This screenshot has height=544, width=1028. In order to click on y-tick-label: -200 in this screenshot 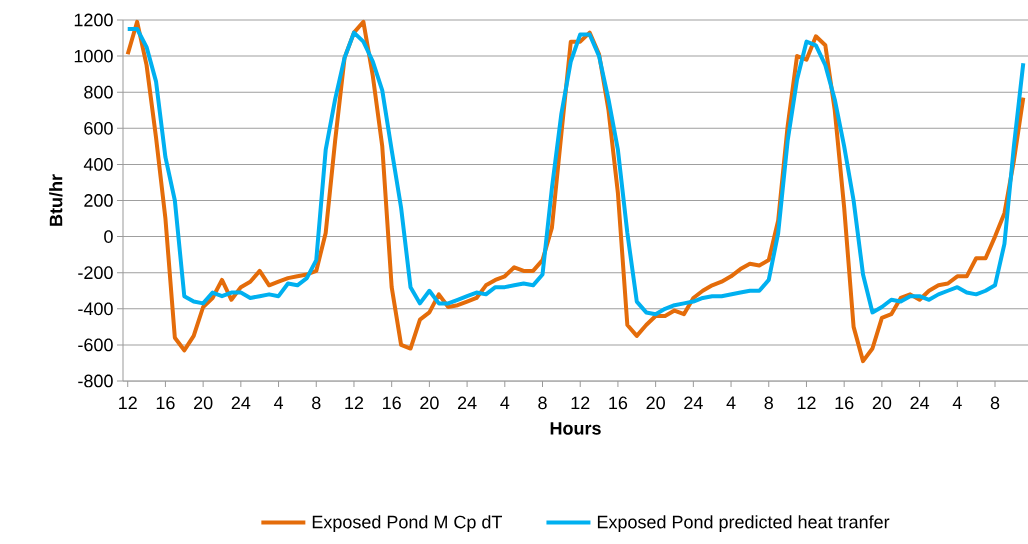, I will do `click(95, 273)`.